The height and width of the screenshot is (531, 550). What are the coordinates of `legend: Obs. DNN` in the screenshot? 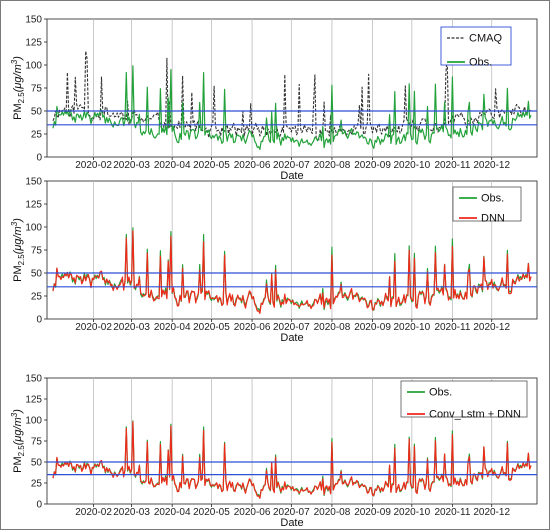 It's located at (487, 205).